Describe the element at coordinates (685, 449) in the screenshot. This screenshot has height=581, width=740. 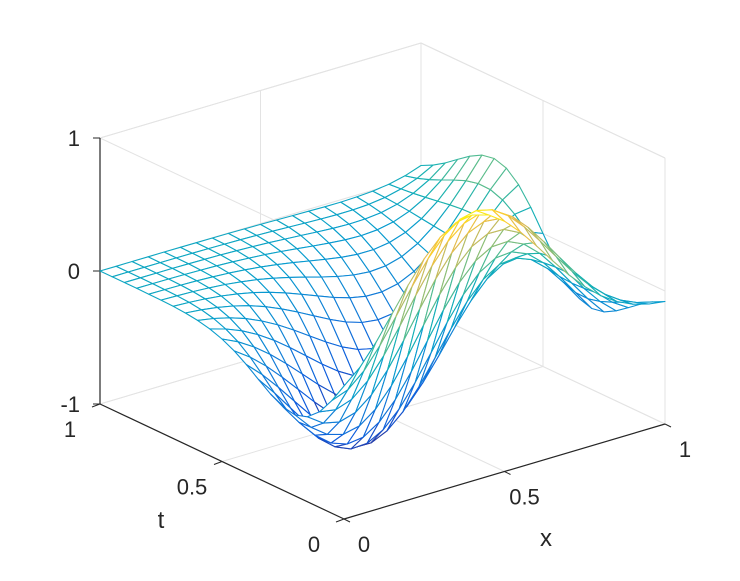
I see `x-tick-label: 1` at that location.